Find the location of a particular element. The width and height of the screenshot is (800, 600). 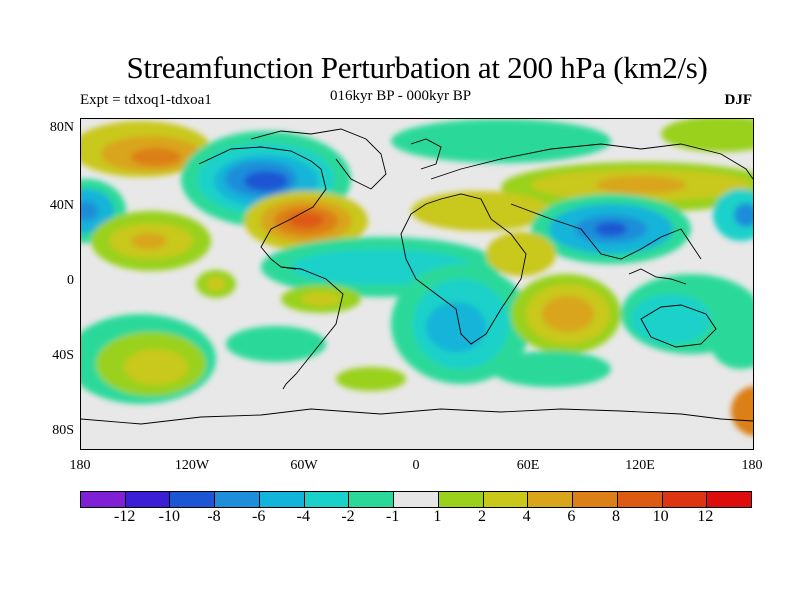

lat-label-eq: 0 is located at coordinates (70, 280).